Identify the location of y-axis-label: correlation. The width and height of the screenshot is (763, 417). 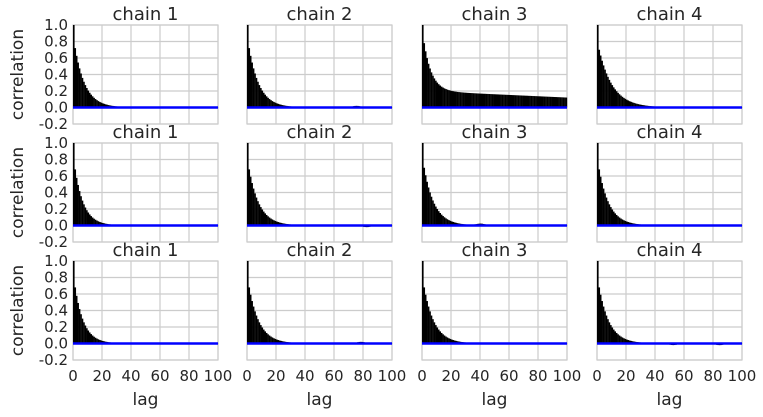
(18, 74).